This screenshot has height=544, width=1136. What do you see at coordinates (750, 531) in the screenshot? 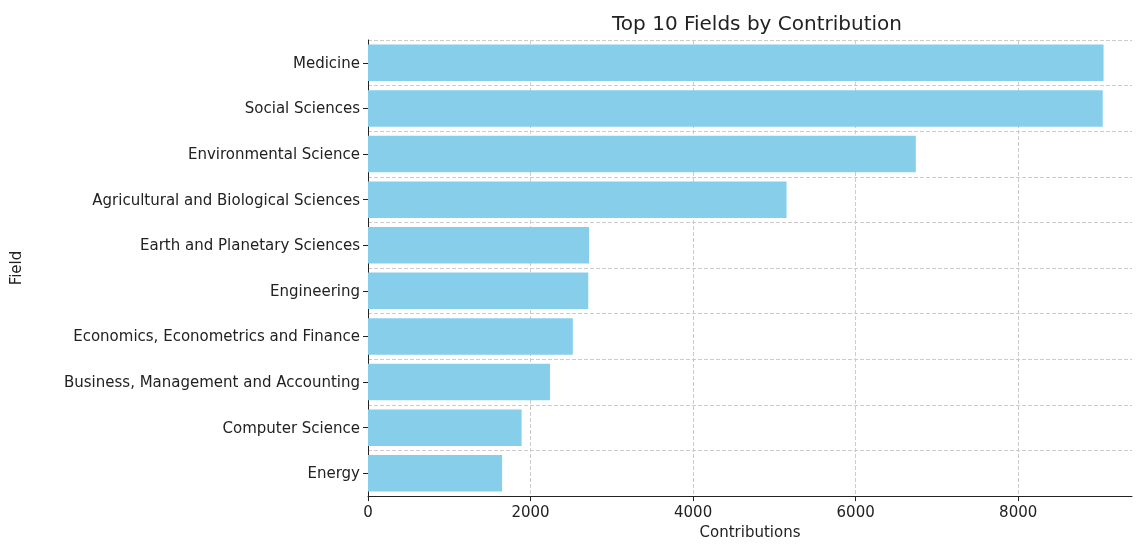
I see `x-axis-title: Contributions` at bounding box center [750, 531].